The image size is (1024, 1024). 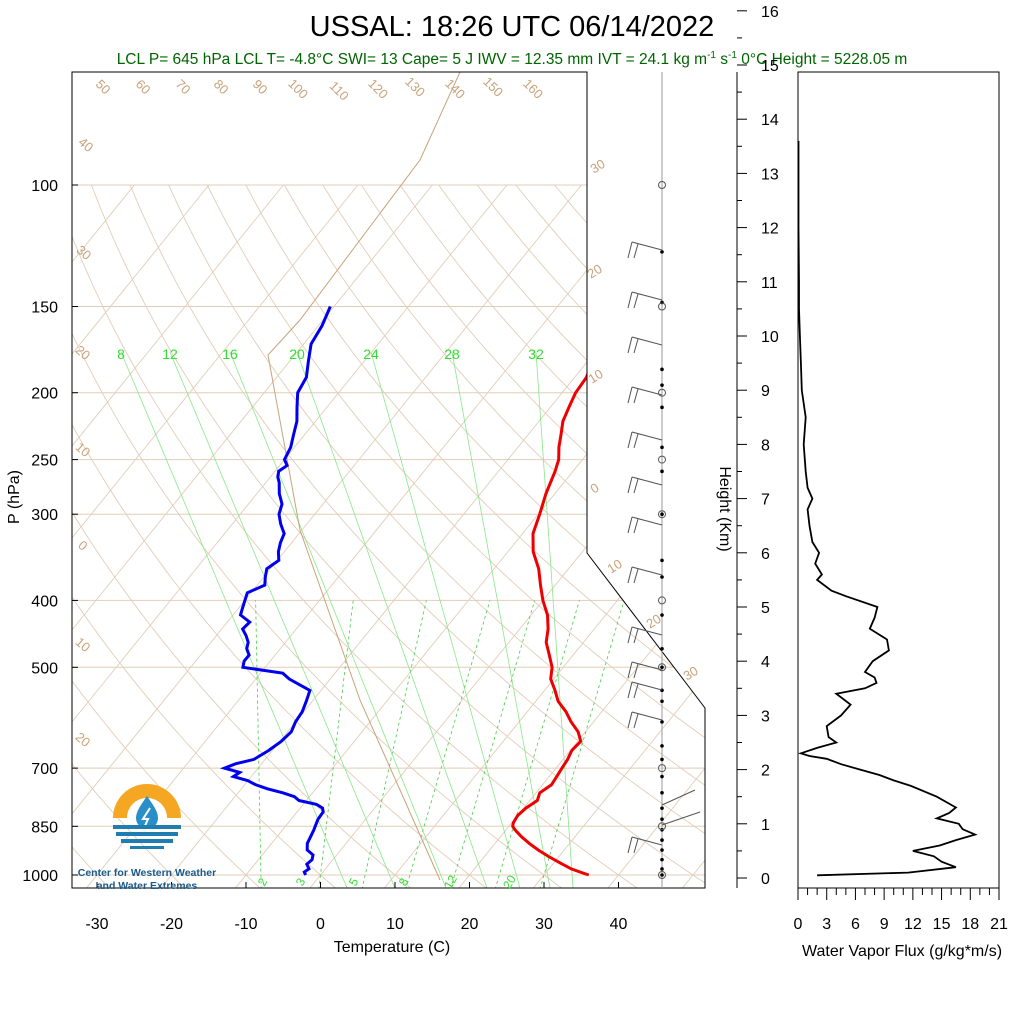 I want to click on pressure-tick-label: 700, so click(x=44, y=769).